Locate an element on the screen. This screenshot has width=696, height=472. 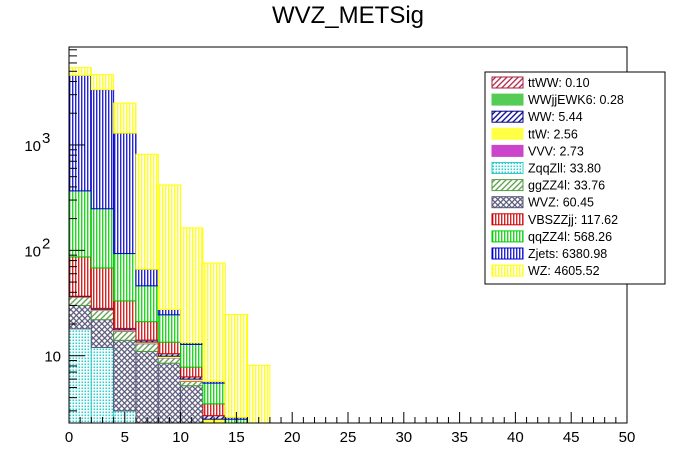
x-tick-label: 15 is located at coordinates (236, 437).